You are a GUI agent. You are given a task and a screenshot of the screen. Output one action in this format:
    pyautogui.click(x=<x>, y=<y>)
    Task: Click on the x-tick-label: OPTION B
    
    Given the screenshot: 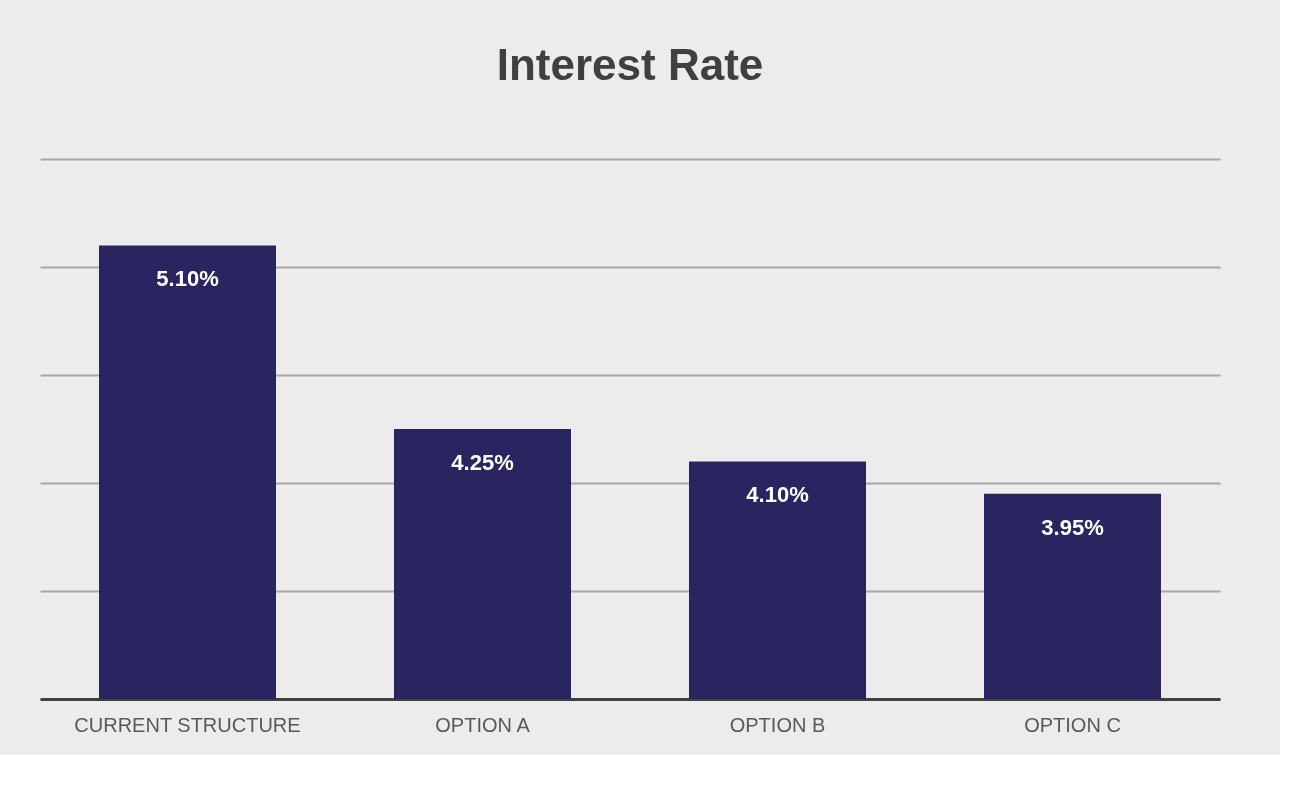 What is the action you would take?
    pyautogui.click(x=777, y=724)
    